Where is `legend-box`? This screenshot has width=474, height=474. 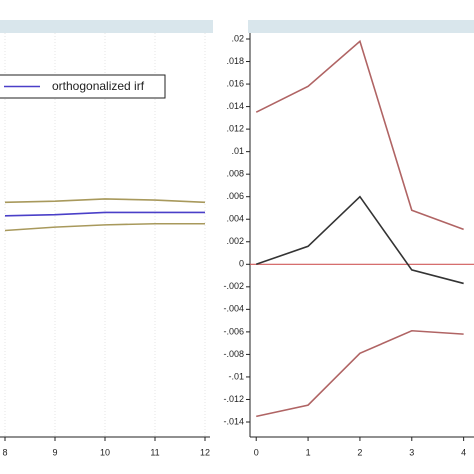 legend-box is located at coordinates (83, 86).